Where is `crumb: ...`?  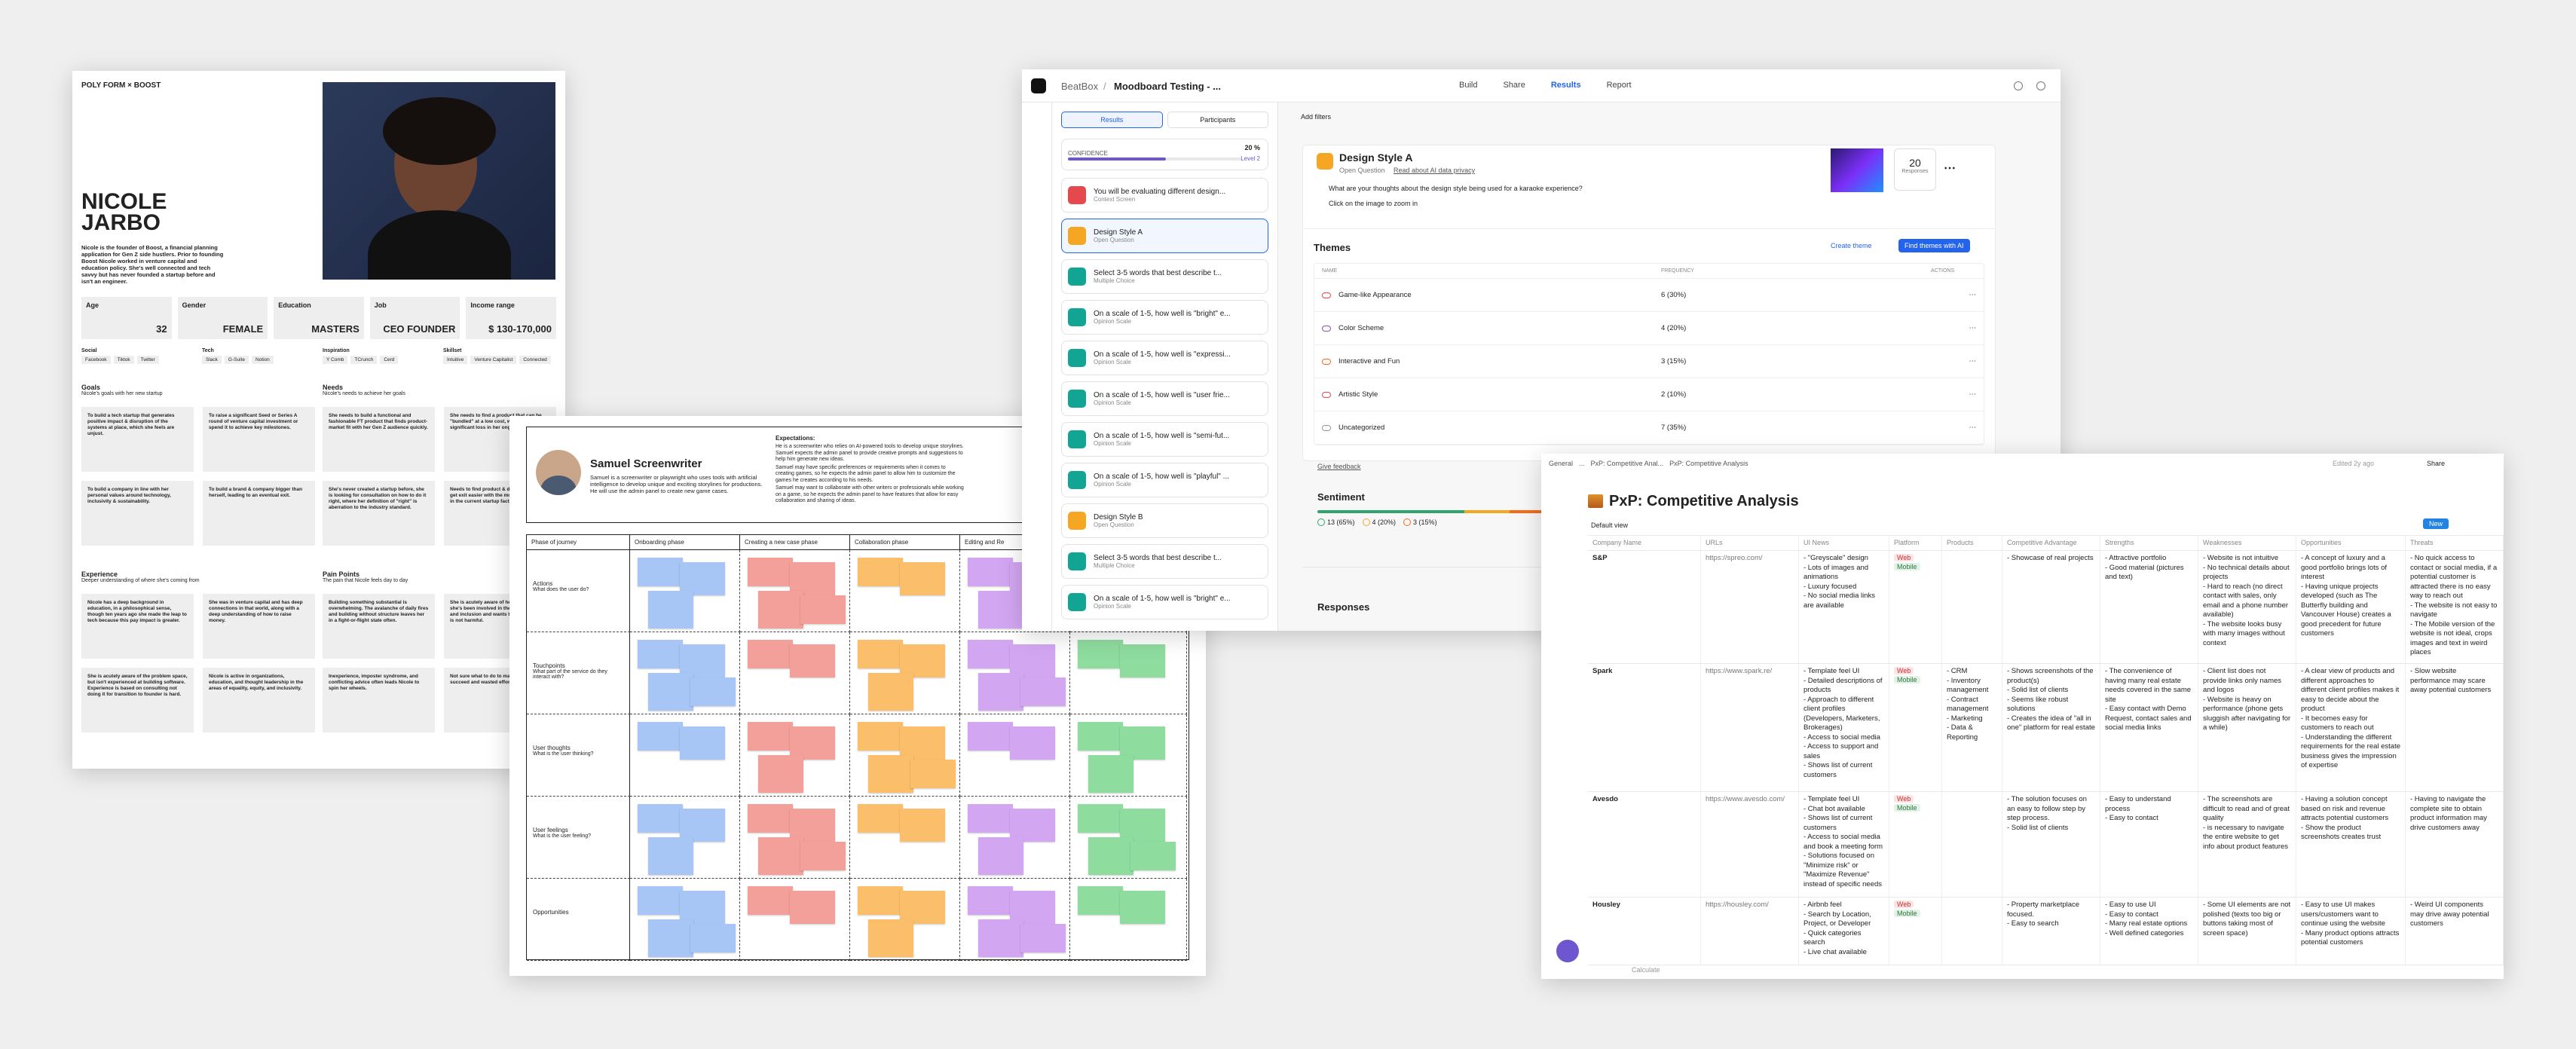
crumb: ... is located at coordinates (1582, 464).